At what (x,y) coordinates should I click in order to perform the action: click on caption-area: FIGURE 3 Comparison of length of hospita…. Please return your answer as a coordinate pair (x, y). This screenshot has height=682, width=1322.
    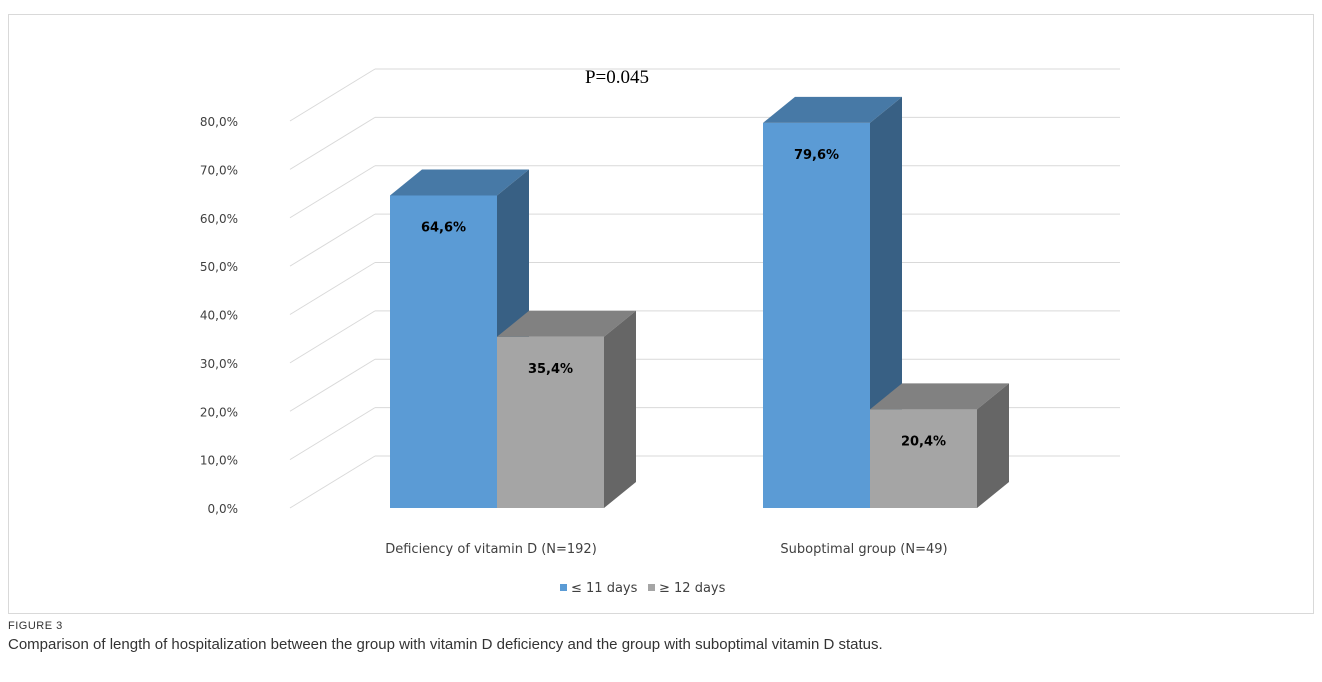
    Looking at the image, I should click on (658, 636).